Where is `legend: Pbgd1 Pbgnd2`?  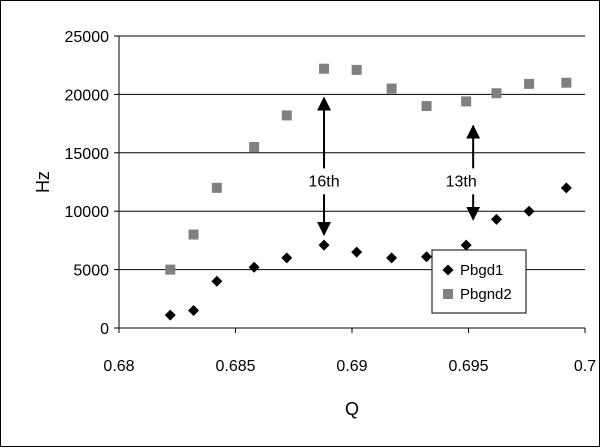
legend: Pbgd1 Pbgnd2 is located at coordinates (479, 281).